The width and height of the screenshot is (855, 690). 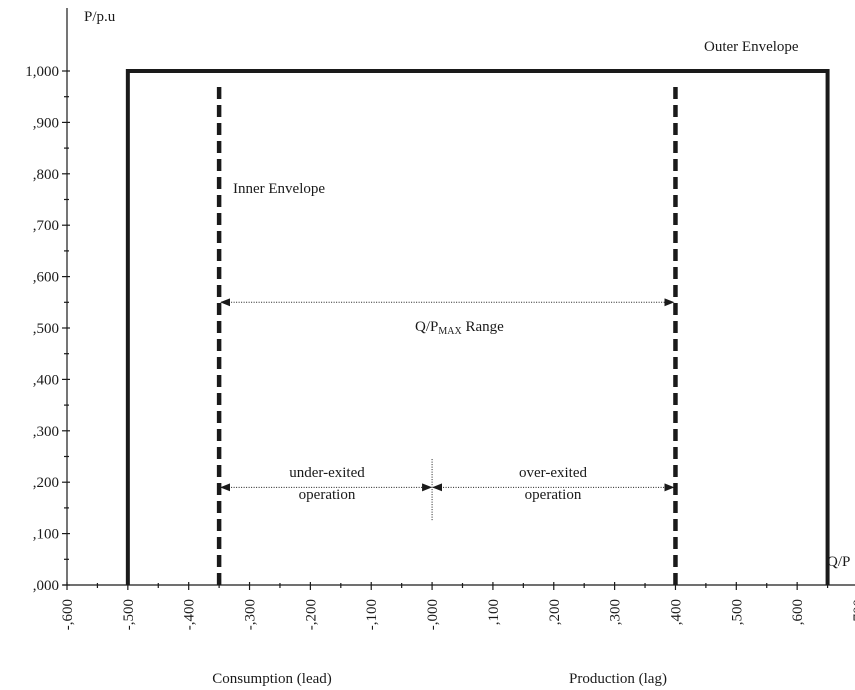 What do you see at coordinates (42, 72) in the screenshot?
I see `y-tick-label: 1,000` at bounding box center [42, 72].